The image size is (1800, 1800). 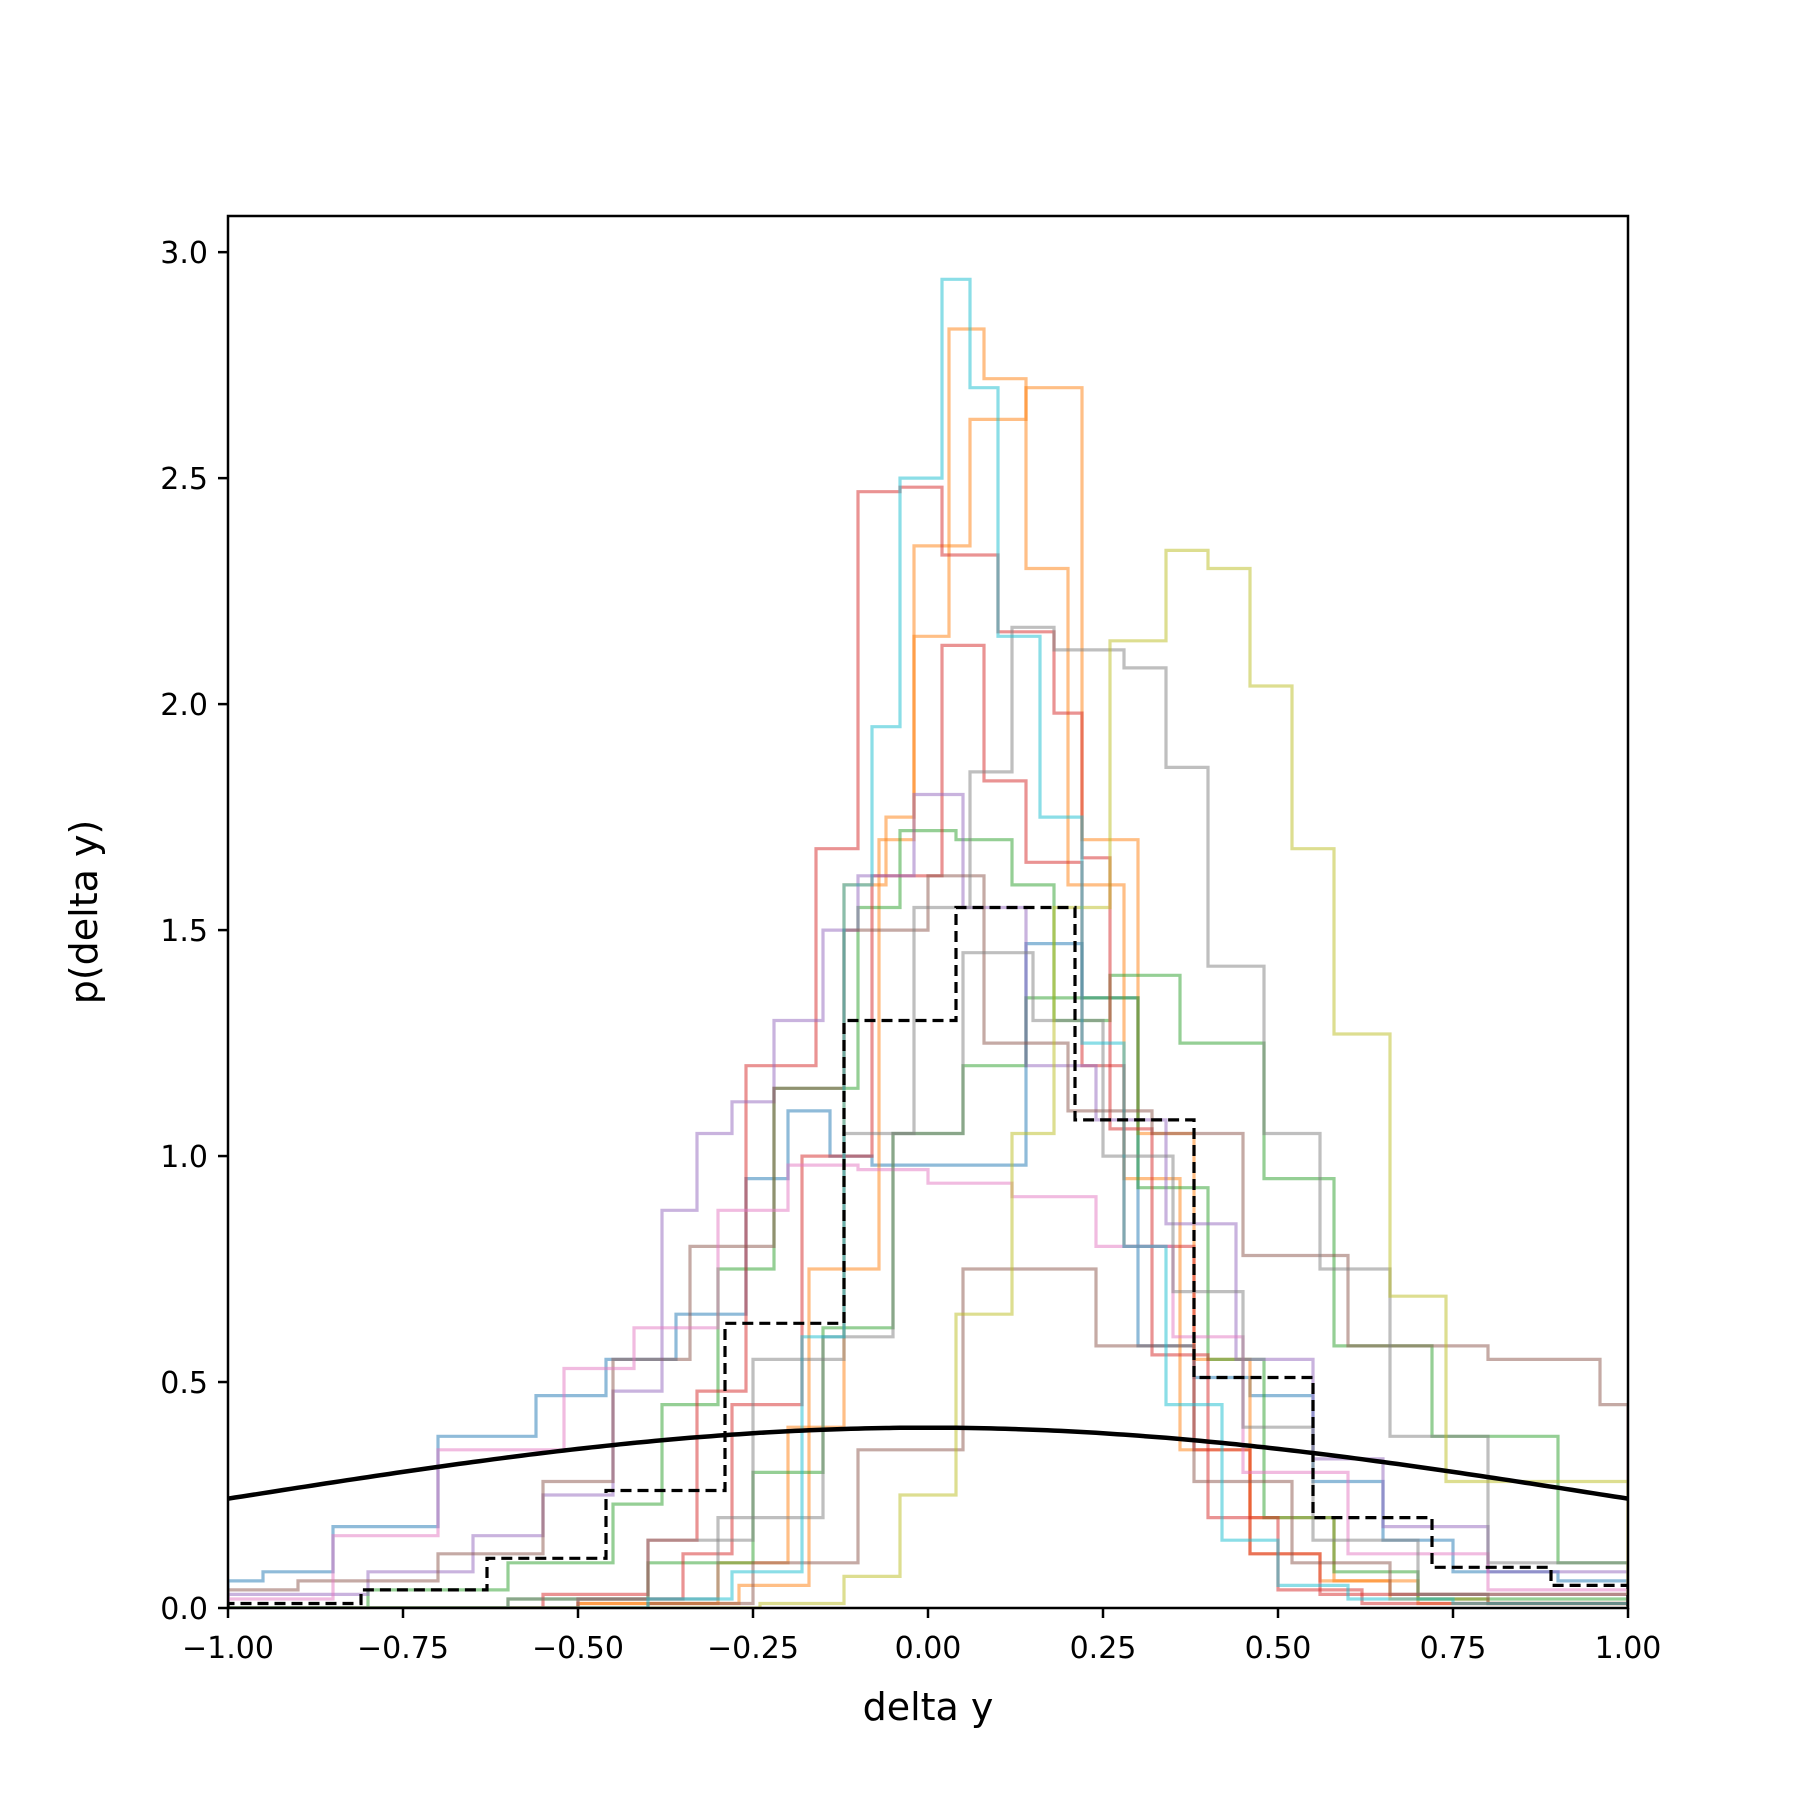 I want to click on x-tick-label: −1.00, so click(x=228, y=1648).